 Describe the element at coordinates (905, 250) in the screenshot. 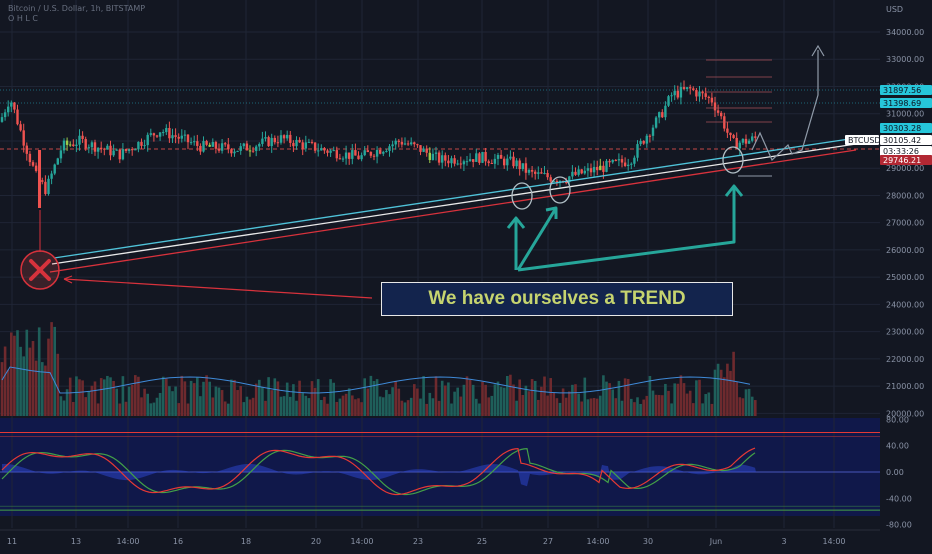

I see `price-tick-label: 26000.00` at that location.